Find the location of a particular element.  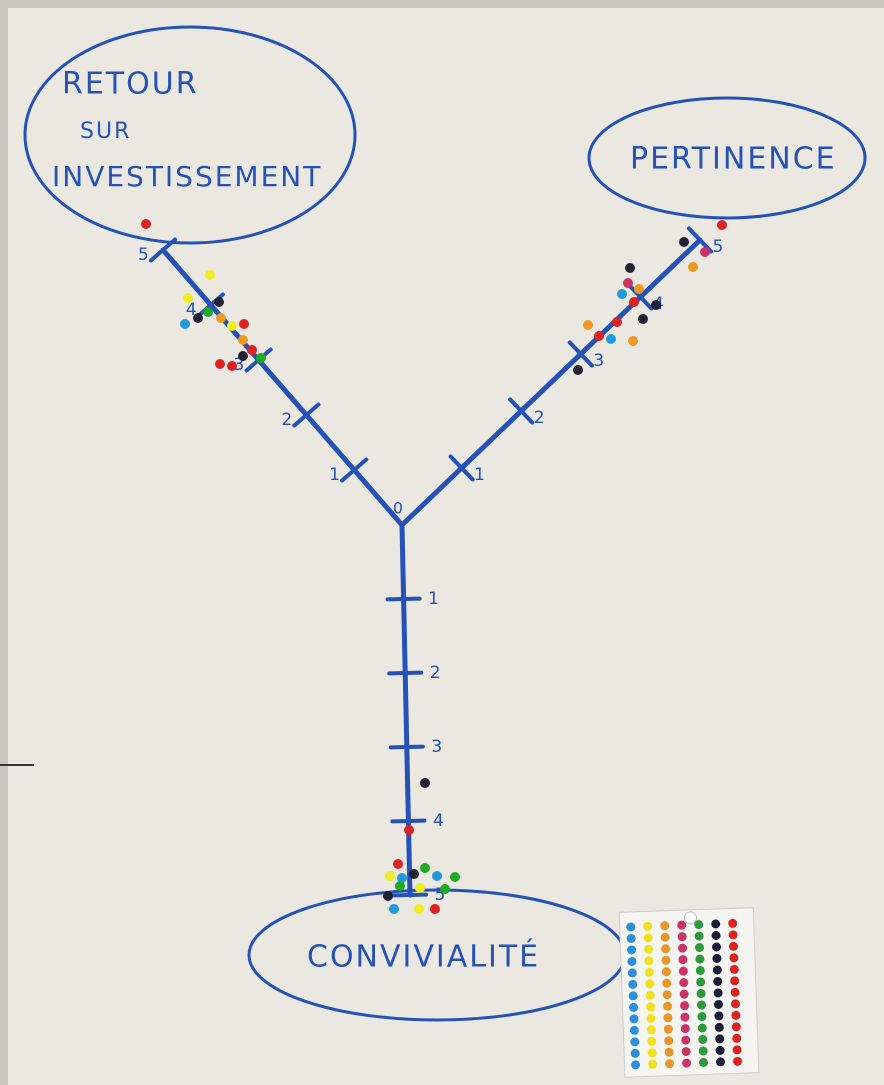

pin is located at coordinates (690, 918).